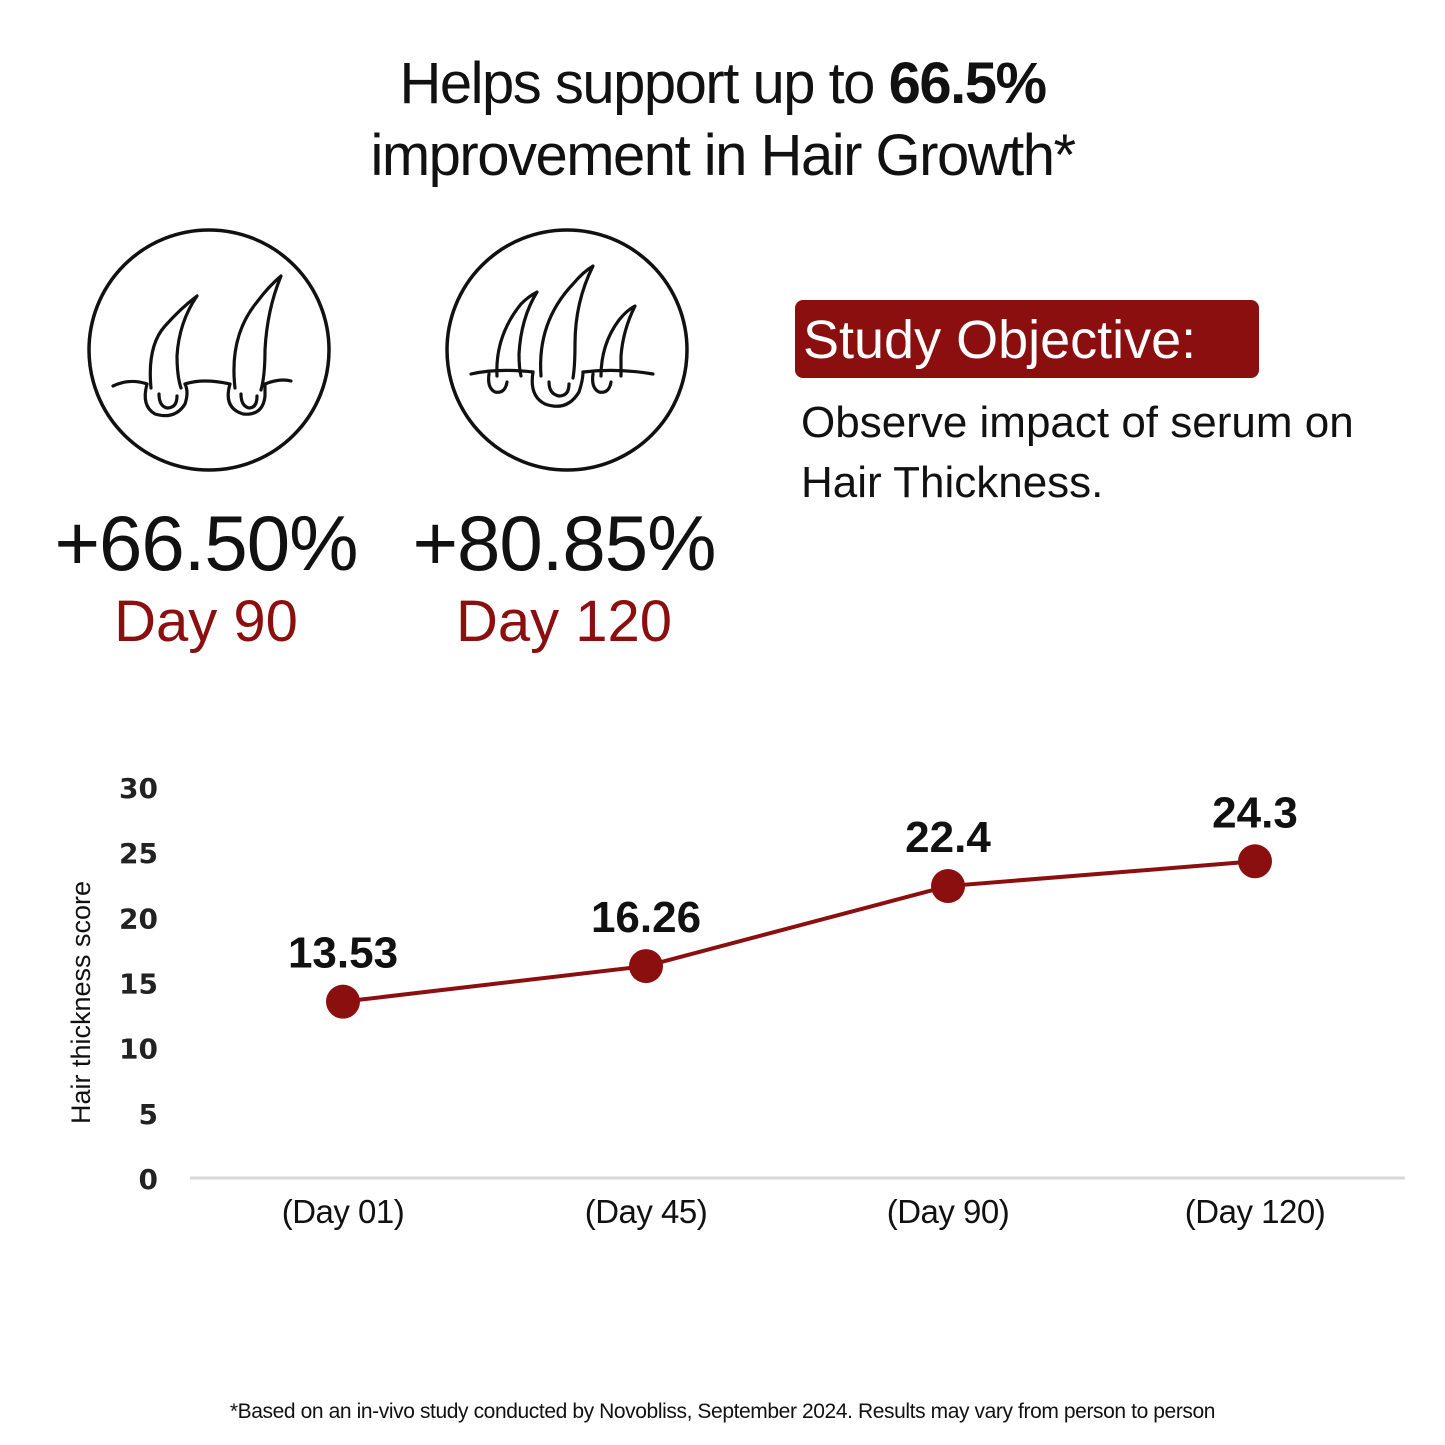 Image resolution: width=1445 pixels, height=1445 pixels. I want to click on data-label: 16.26, so click(646, 917).